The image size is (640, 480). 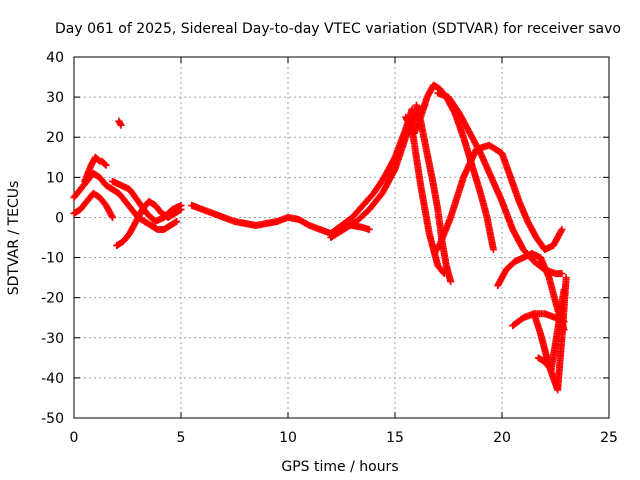 I want to click on series-track-f, so click(x=120, y=123).